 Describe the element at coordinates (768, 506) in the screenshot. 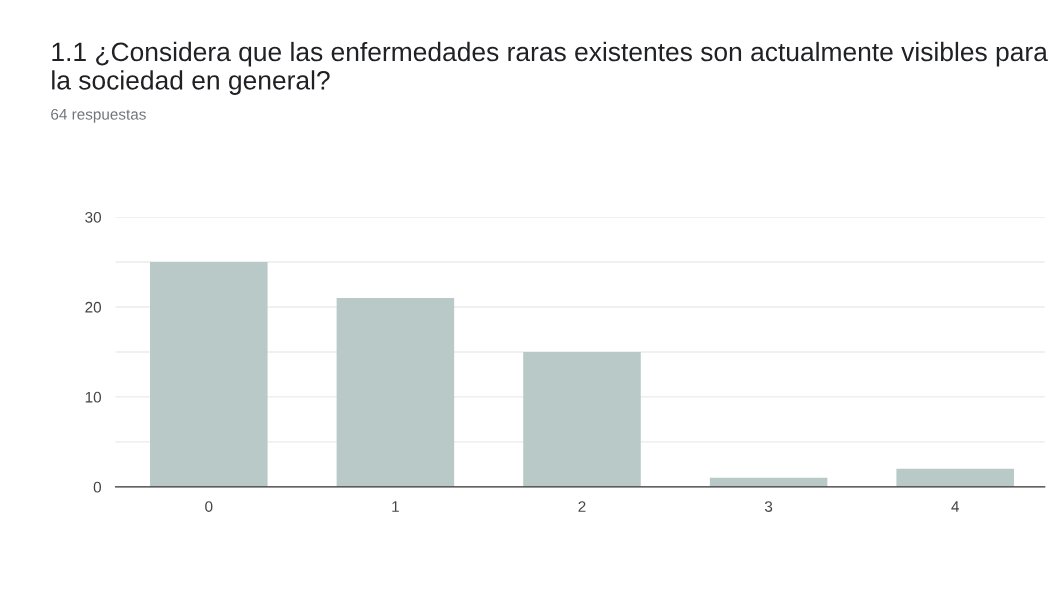

I see `x-tick-label: 3` at that location.